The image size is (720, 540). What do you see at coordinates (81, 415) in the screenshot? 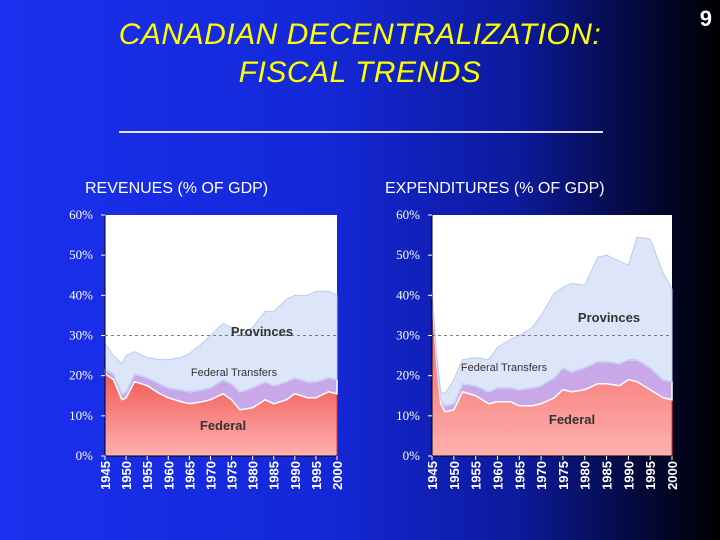
I see `revenues-y-tick-label: 10%` at bounding box center [81, 415].